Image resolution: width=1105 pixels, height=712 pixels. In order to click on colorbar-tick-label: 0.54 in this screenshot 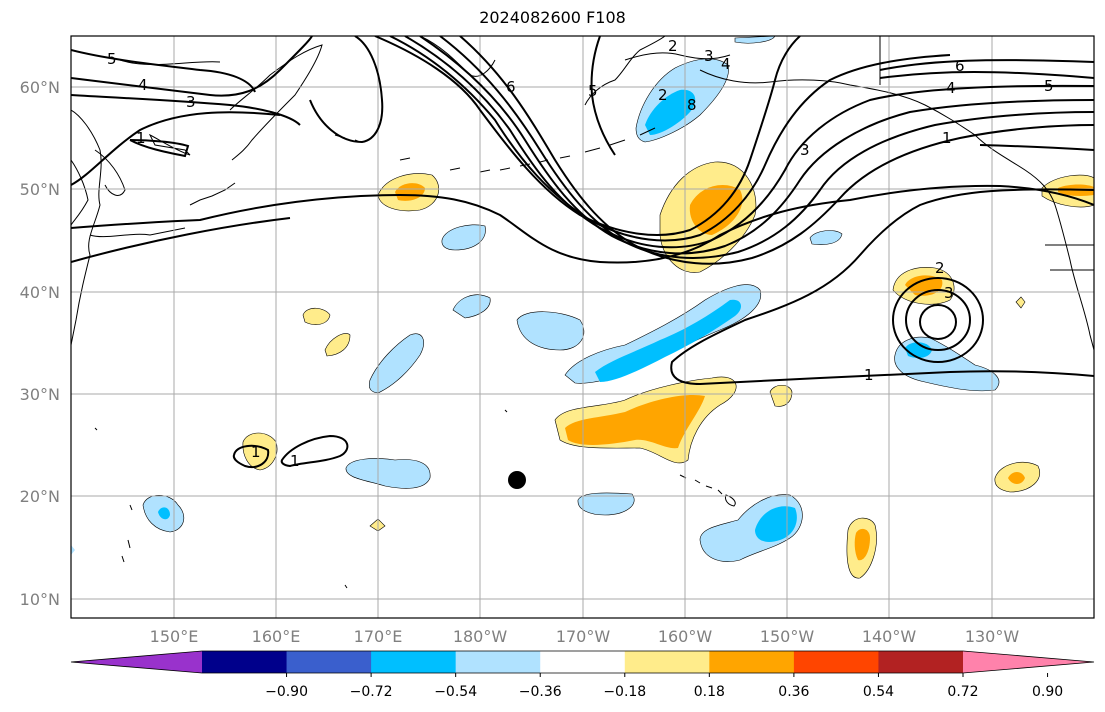, I will do `click(878, 692)`.